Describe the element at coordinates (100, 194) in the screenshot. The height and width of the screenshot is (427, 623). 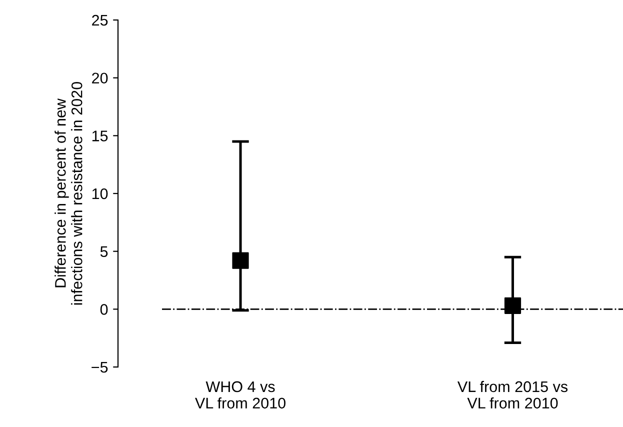
I see `y-tick-label: 10` at that location.